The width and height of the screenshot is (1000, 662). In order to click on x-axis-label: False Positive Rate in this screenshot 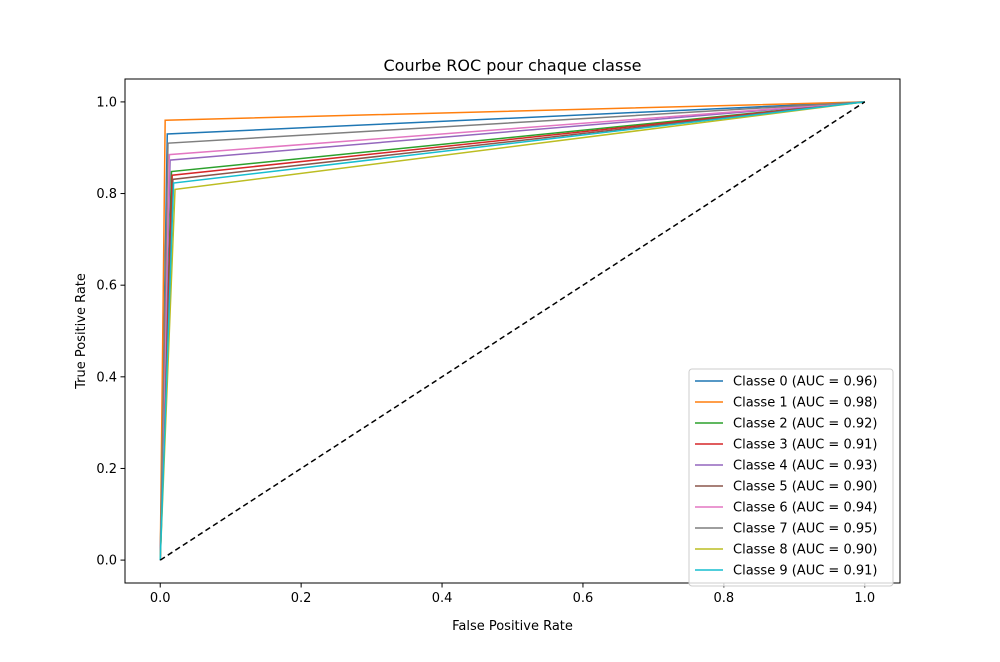, I will do `click(512, 626)`.